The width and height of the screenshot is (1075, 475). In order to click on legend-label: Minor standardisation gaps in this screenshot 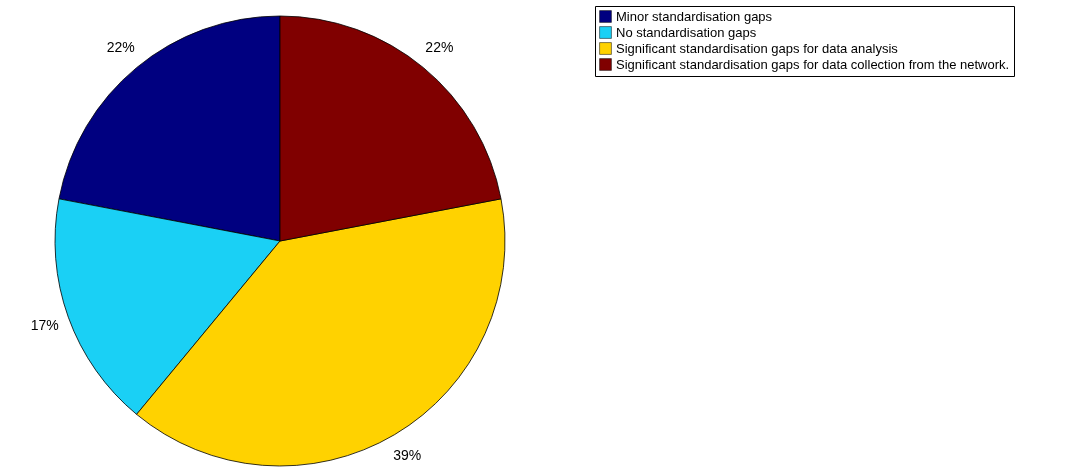, I will do `click(694, 16)`.